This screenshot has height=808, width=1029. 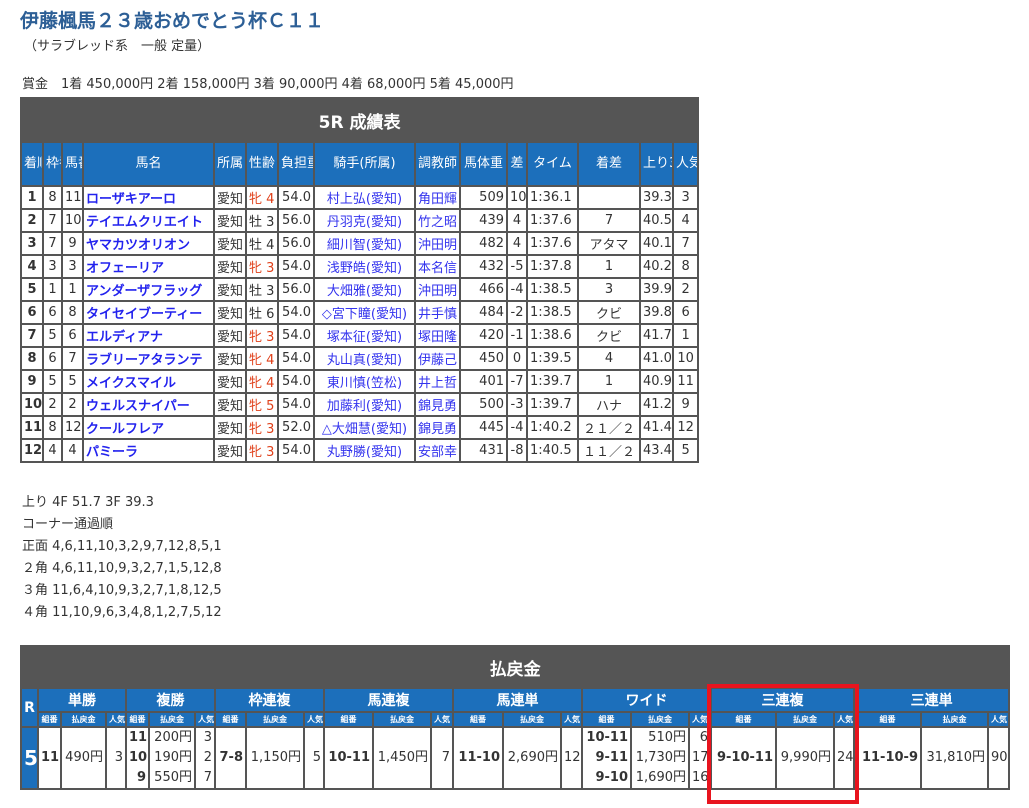 I want to click on payout-pay-value: 1,150円, so click(x=275, y=757).